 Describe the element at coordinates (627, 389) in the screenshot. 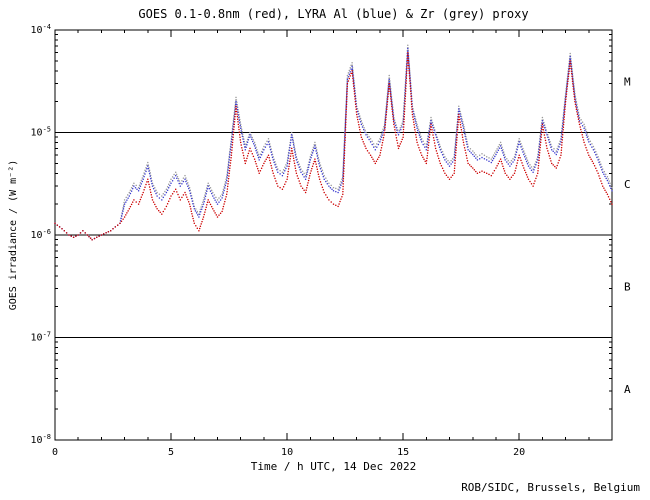

I see `flare-class-label: A` at that location.